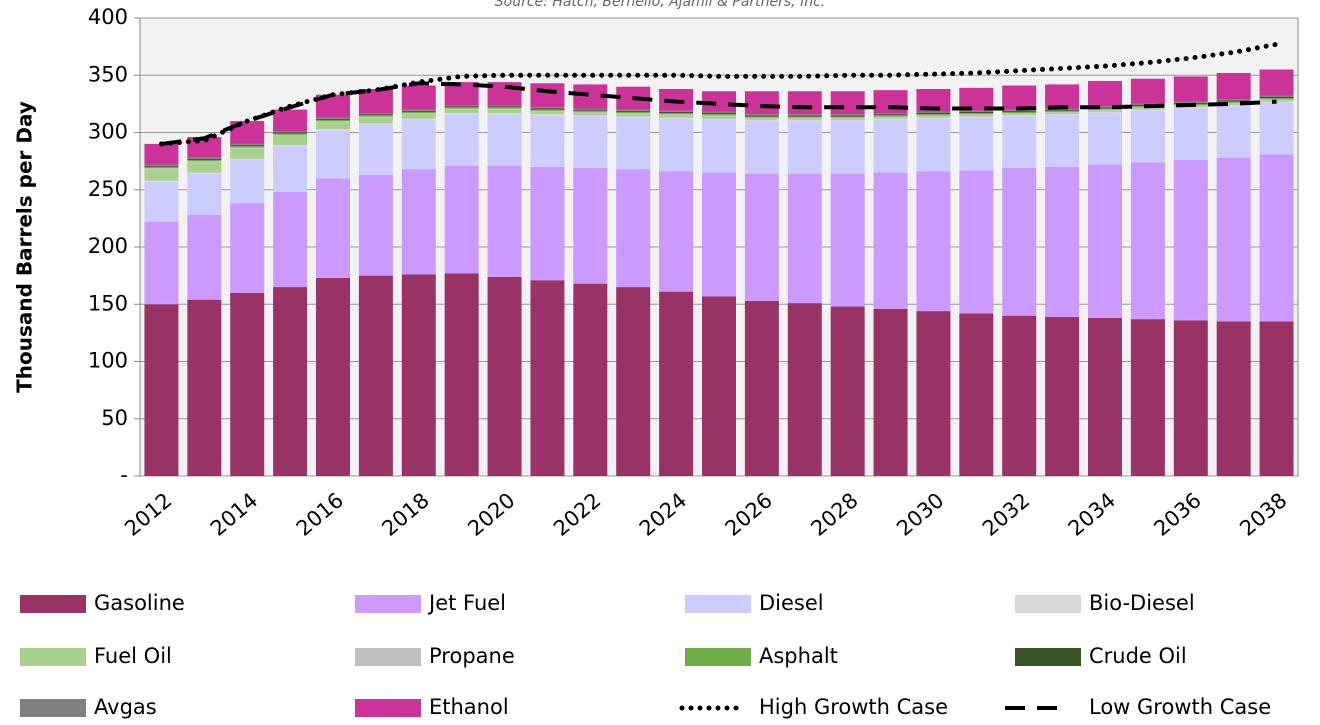 This screenshot has height=725, width=1320. Describe the element at coordinates (1263, 514) in the screenshot. I see `x-tick-label: 2038` at that location.